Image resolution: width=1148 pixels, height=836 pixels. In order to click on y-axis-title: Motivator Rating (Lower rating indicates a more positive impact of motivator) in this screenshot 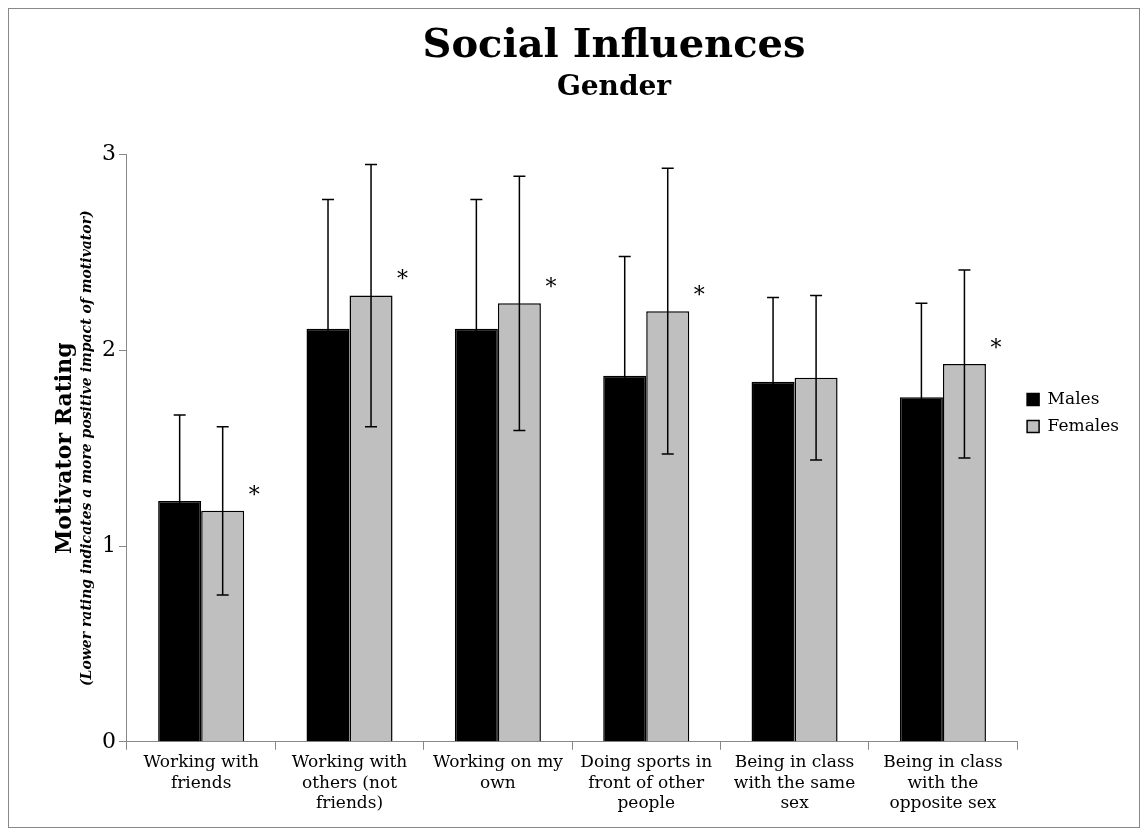, I will do `click(72, 448)`.